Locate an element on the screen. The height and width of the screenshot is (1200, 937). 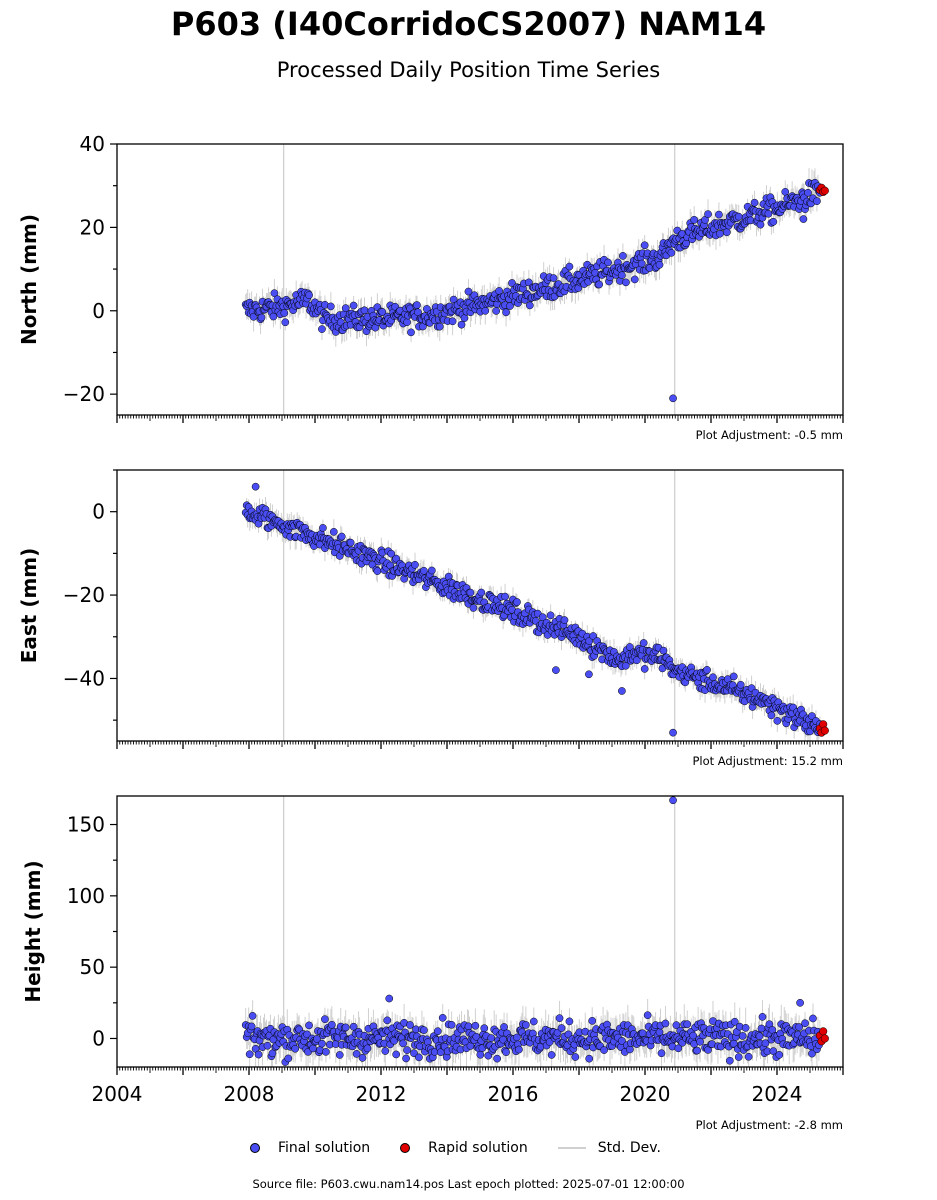
legend-item-final: Final solution is located at coordinates (310, 1148).